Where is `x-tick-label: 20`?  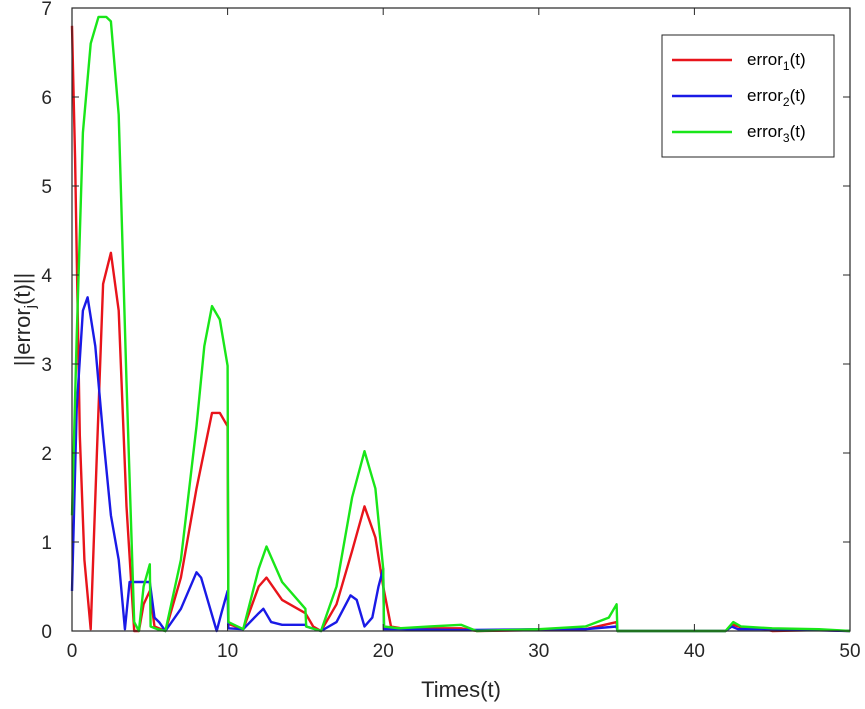
x-tick-label: 20 is located at coordinates (383, 651).